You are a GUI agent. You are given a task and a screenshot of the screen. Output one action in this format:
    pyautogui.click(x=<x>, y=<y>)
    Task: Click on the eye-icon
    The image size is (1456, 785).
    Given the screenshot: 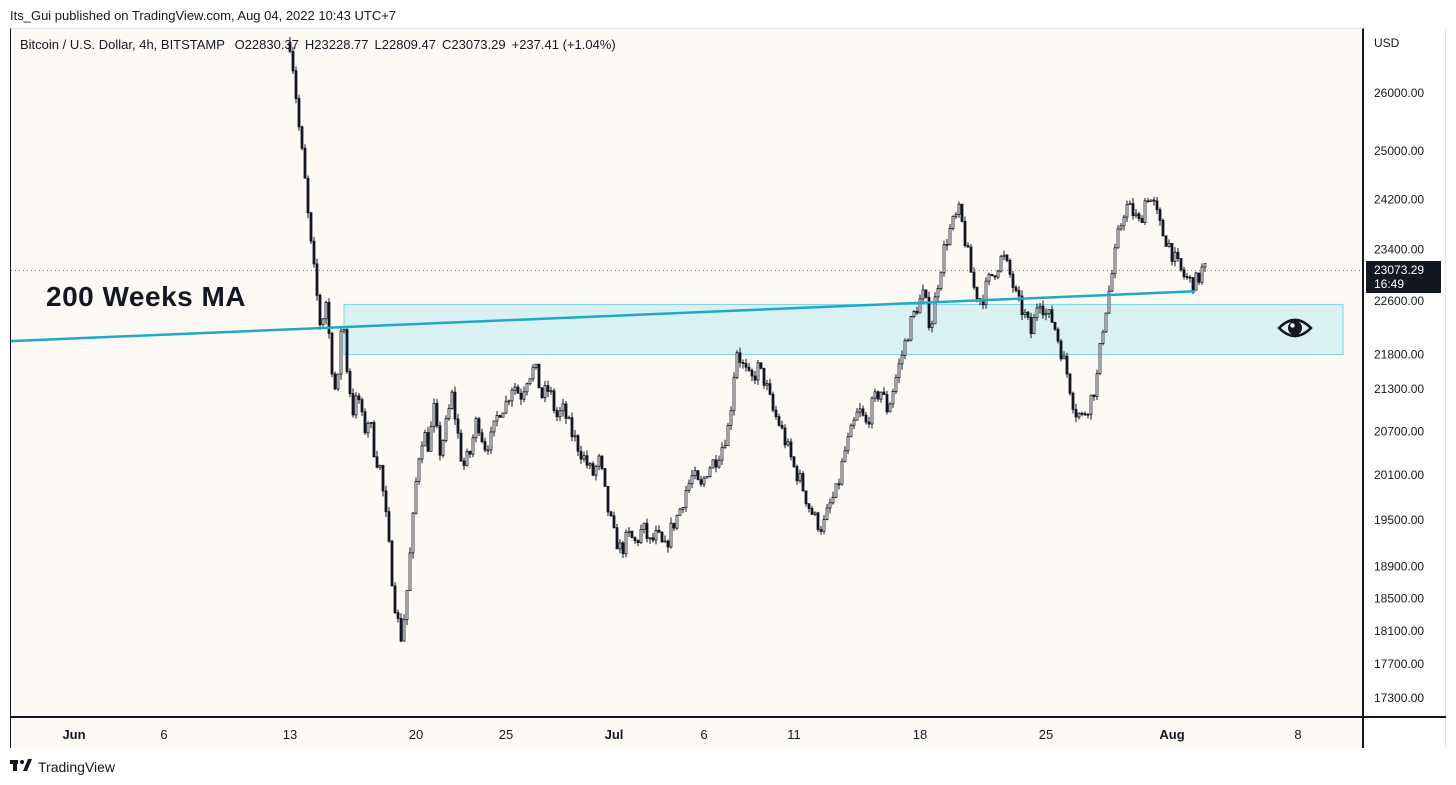 What is the action you would take?
    pyautogui.click(x=1295, y=330)
    